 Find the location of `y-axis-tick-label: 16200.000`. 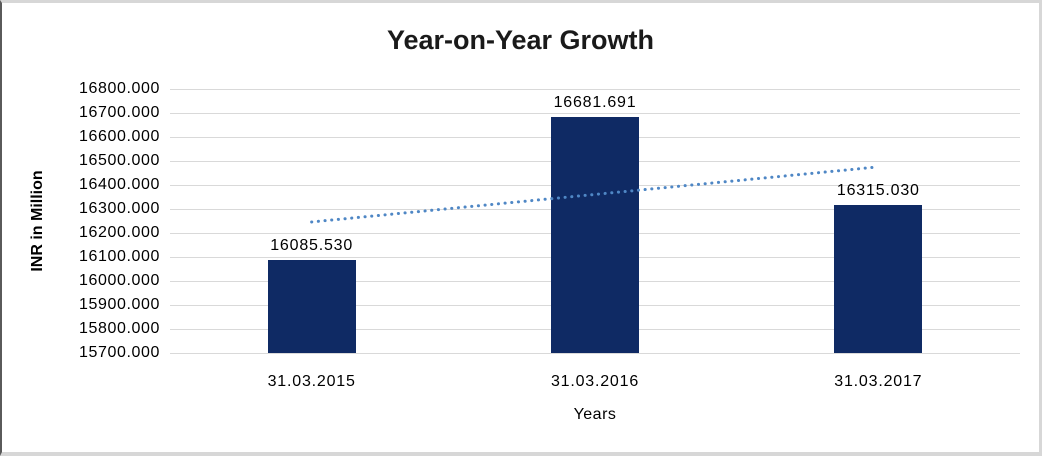

y-axis-tick-label: 16200.000 is located at coordinates (119, 232).